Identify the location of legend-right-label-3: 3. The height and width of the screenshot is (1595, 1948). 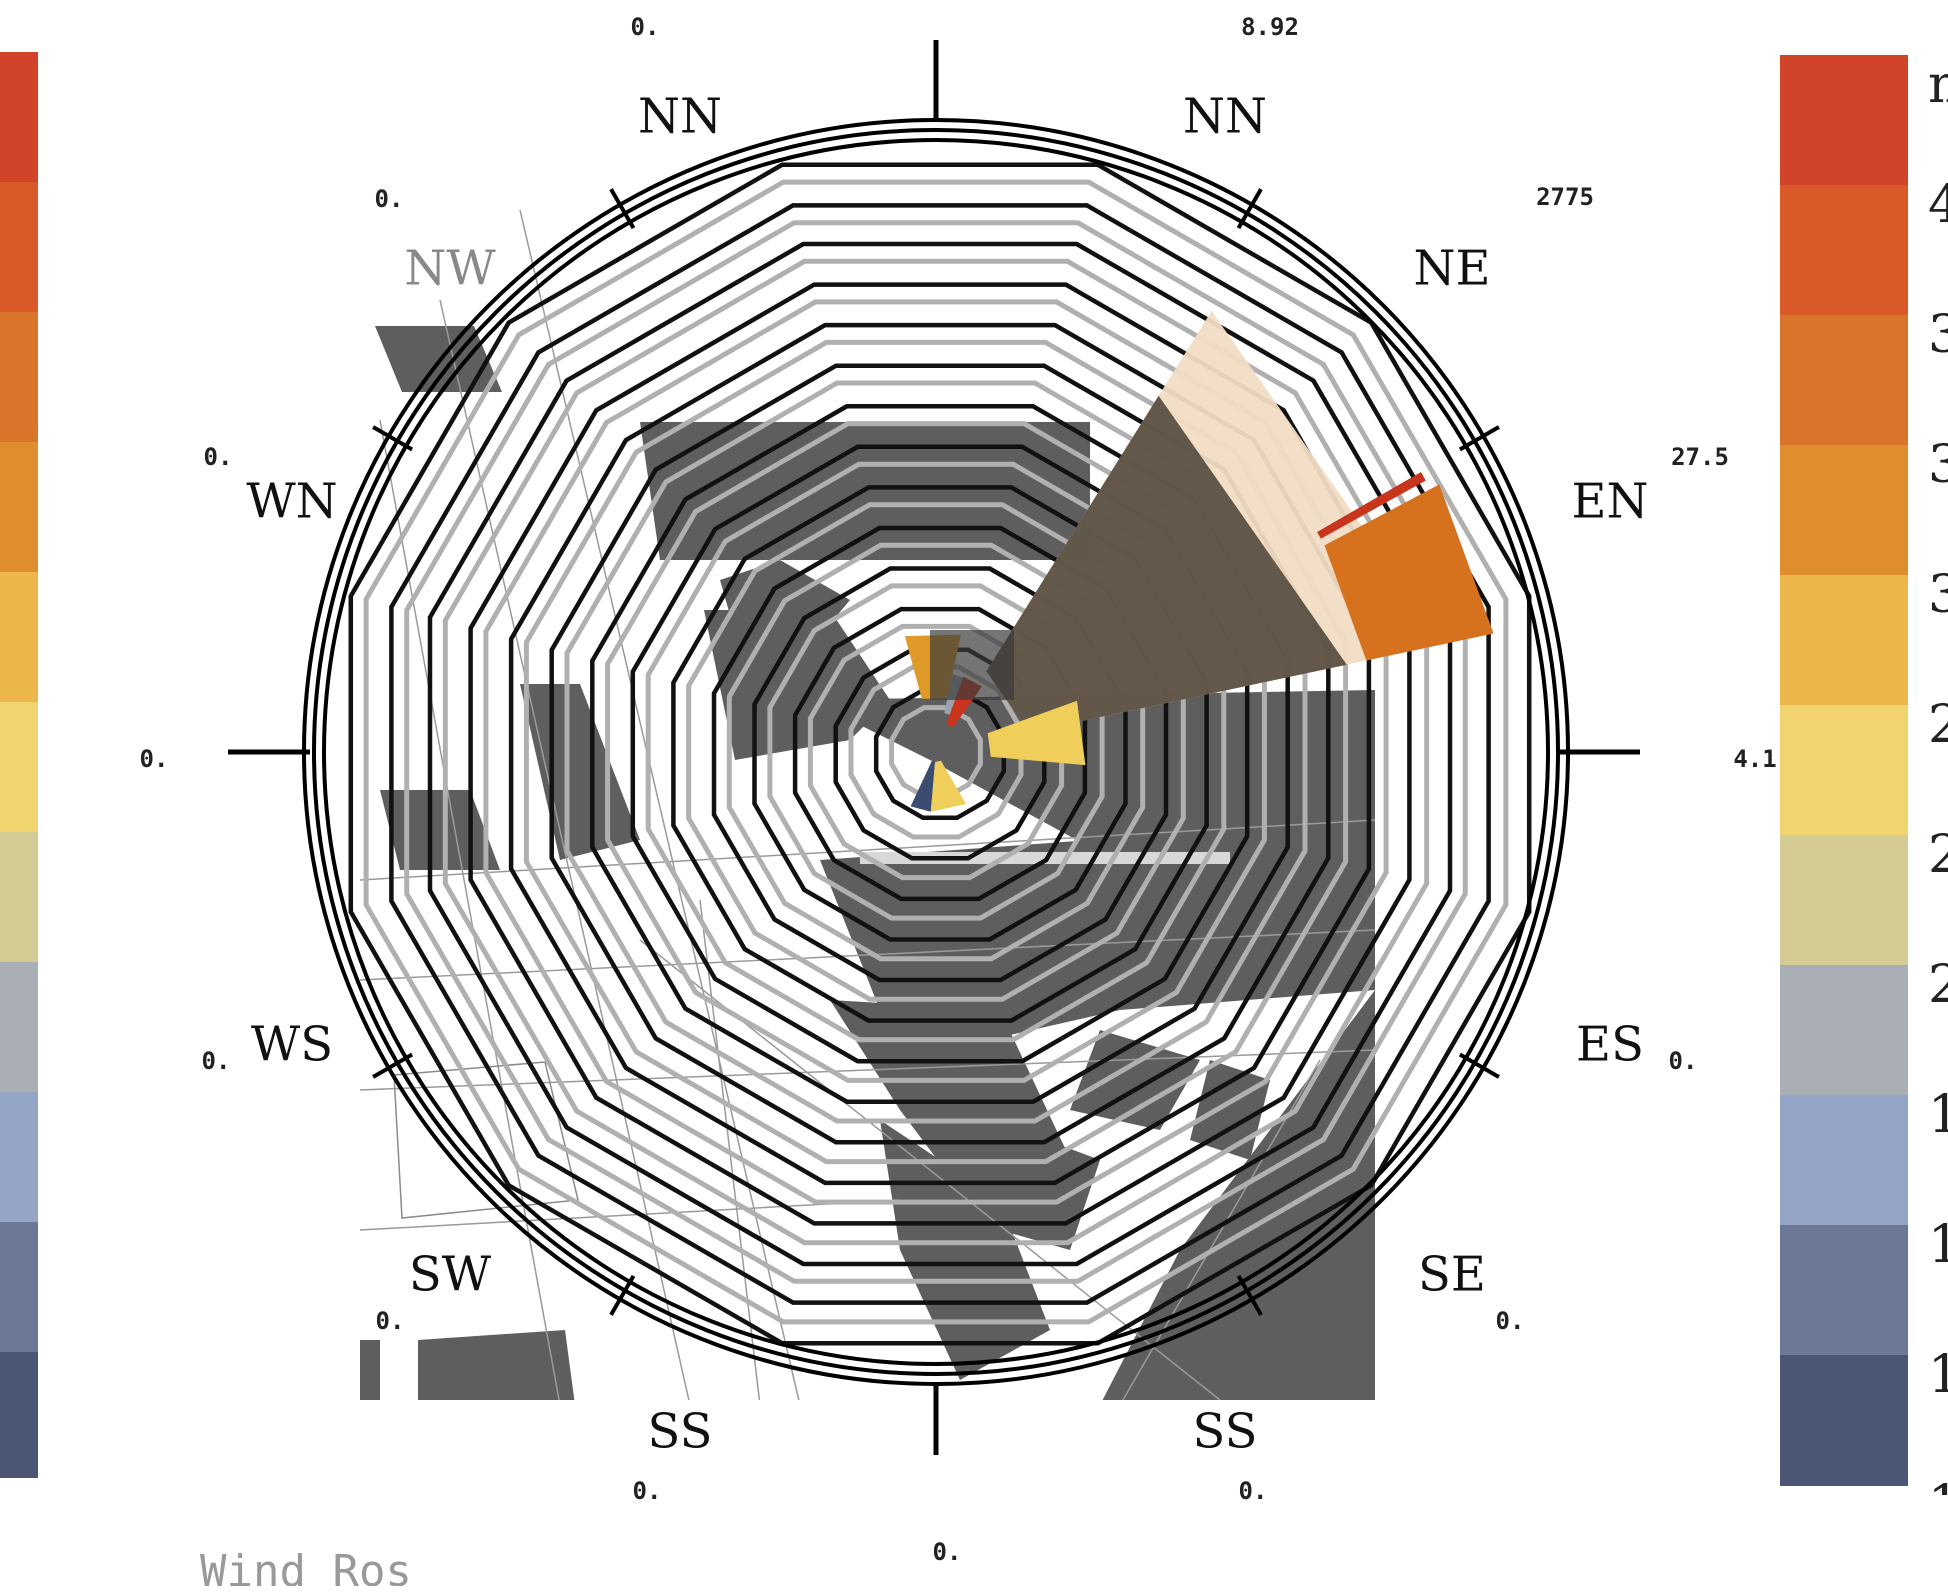
(1938, 465).